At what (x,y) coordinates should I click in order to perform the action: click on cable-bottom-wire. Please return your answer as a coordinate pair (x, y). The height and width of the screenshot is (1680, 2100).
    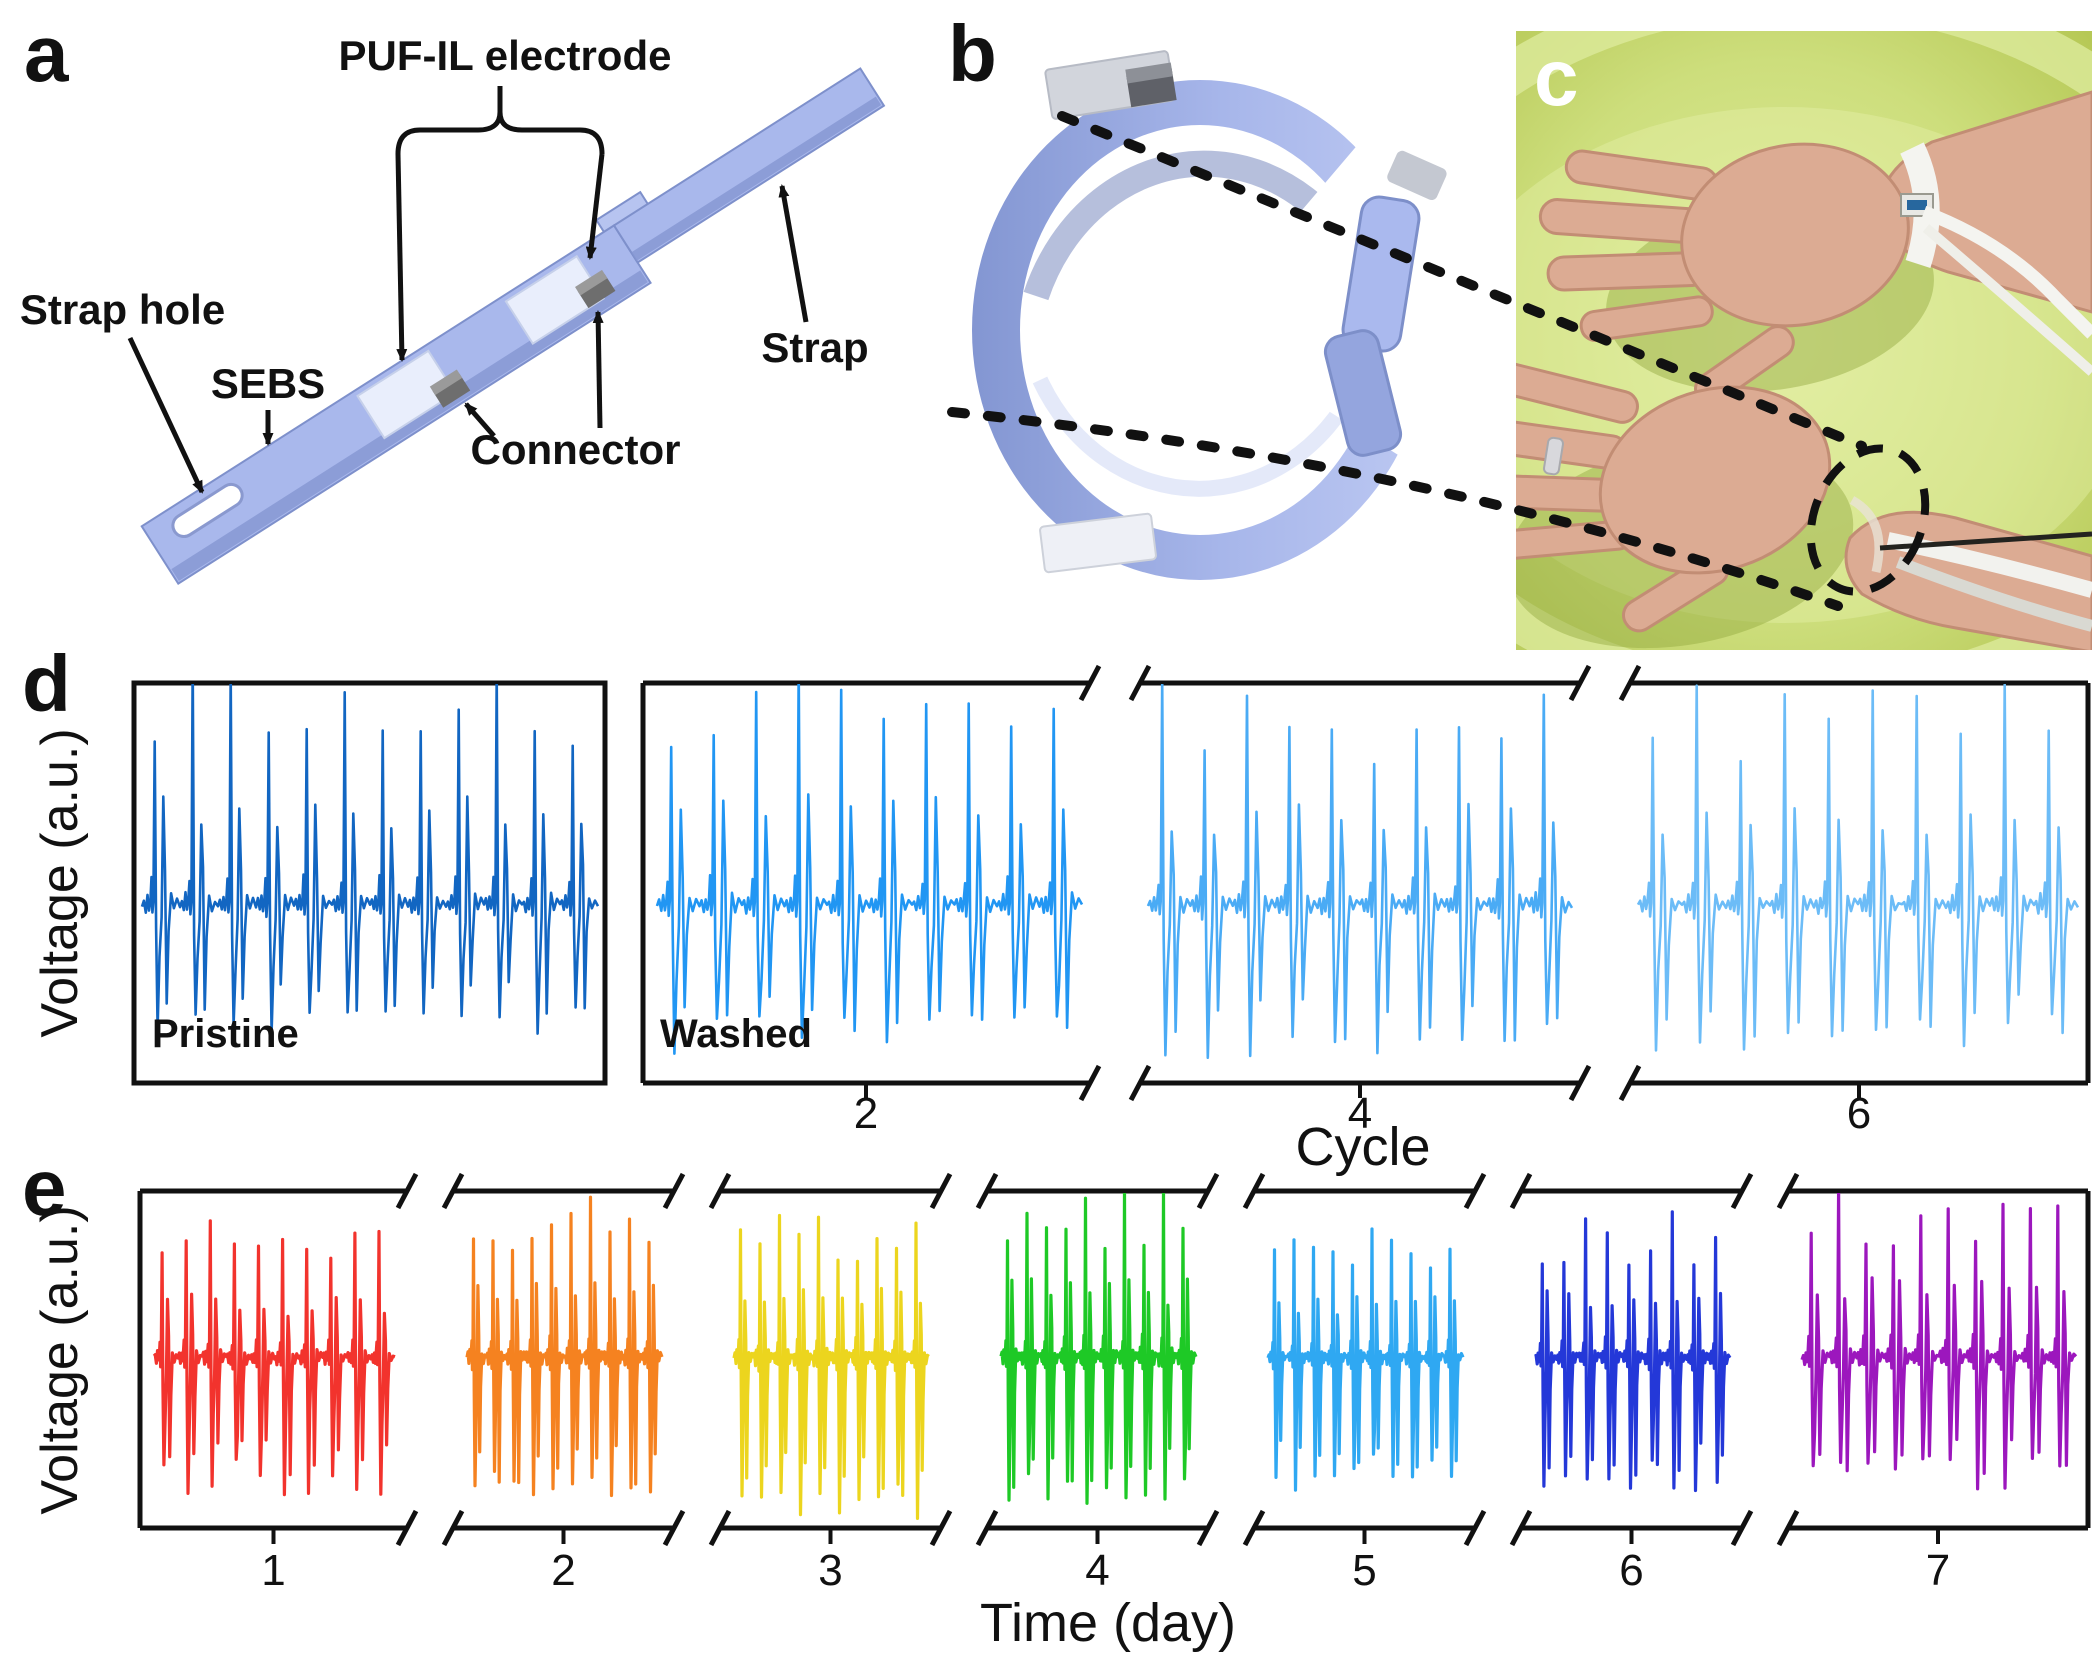
    Looking at the image, I should click on (1985, 541).